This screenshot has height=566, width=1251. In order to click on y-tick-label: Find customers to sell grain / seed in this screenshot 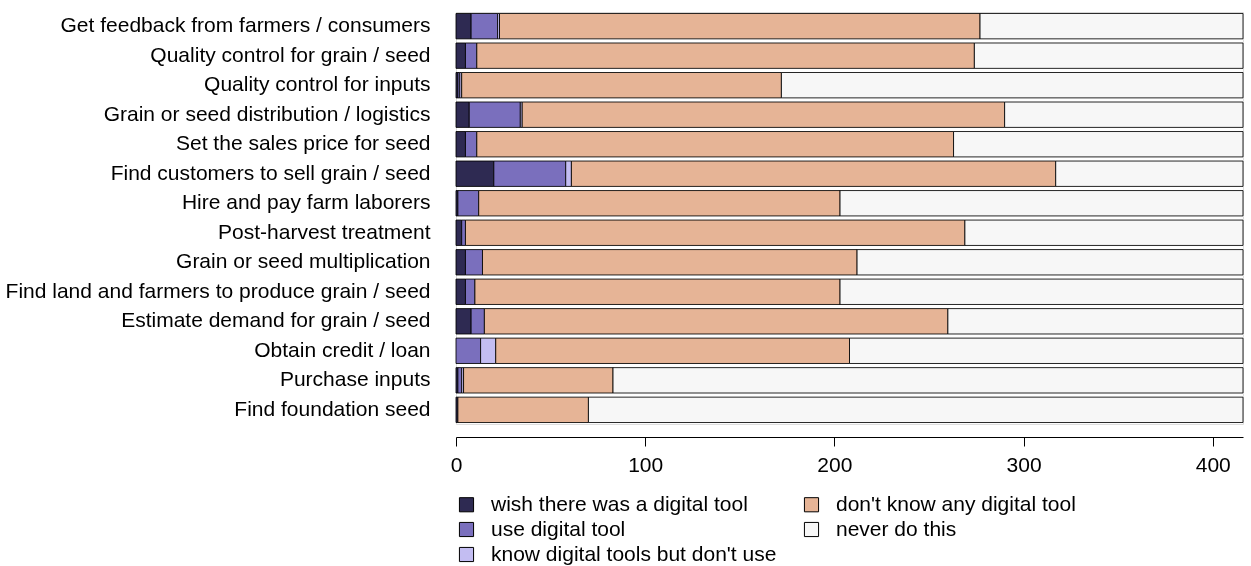, I will do `click(270, 172)`.